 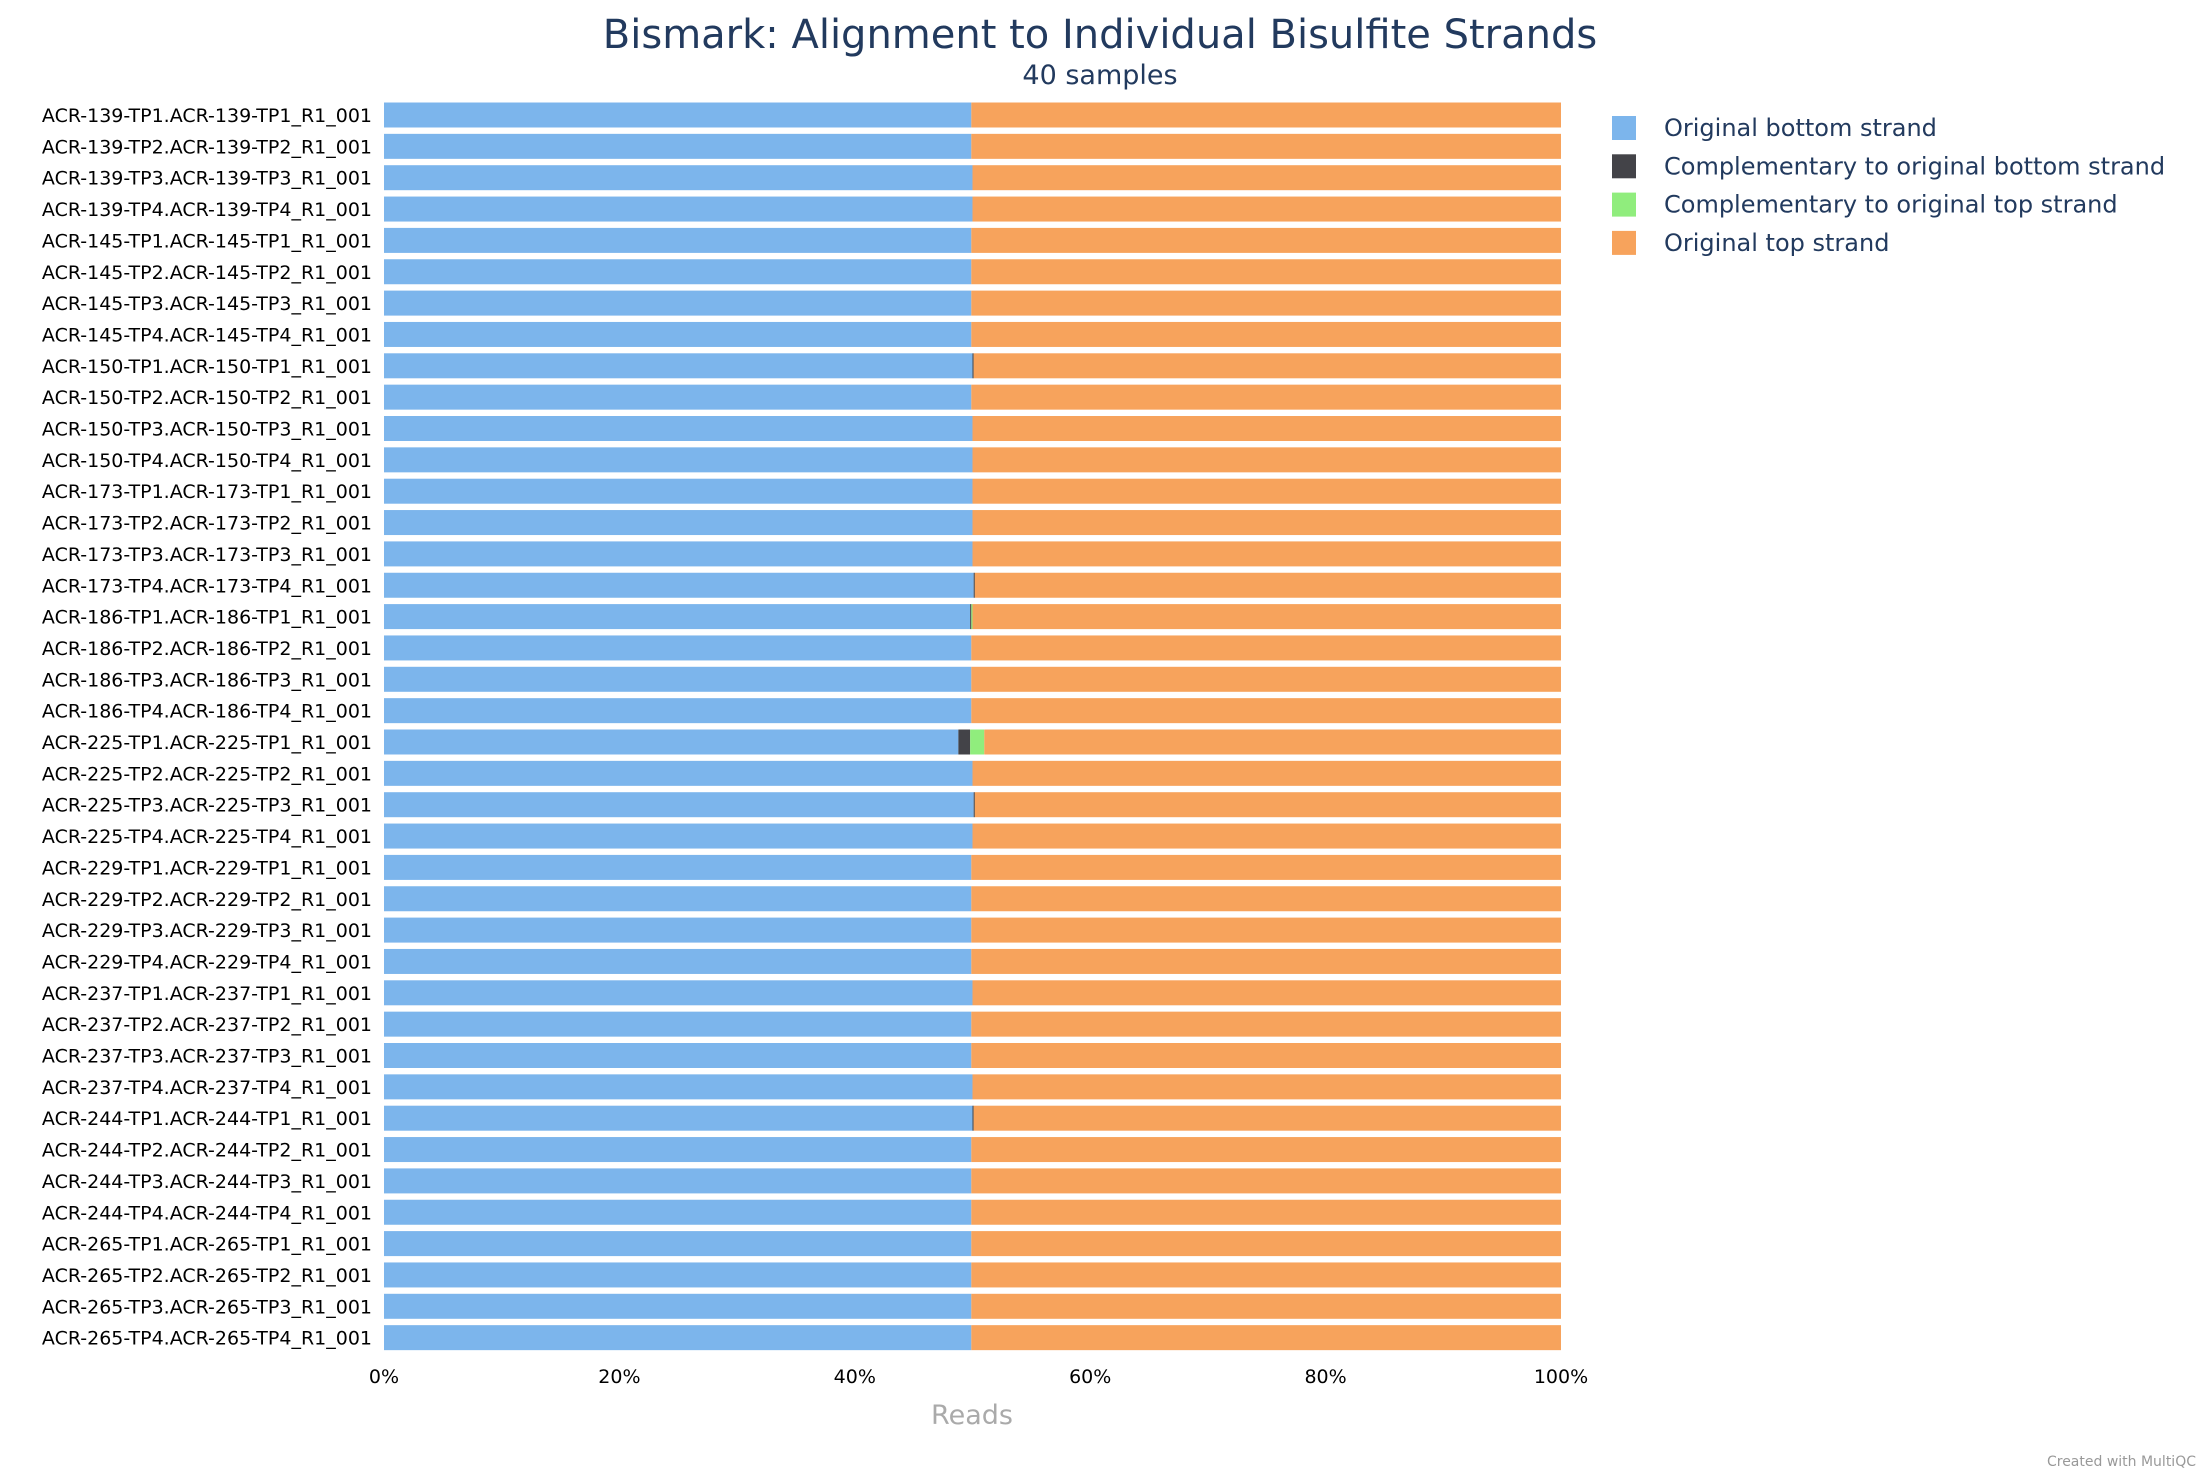 I want to click on category-label: ACR-244-TP2.ACR-244-TP2_R1_001, so click(x=207, y=1151).